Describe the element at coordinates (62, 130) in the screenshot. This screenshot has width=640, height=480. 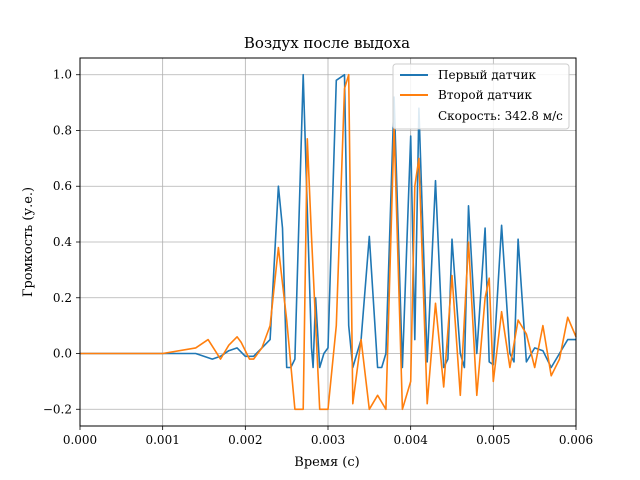
I see `y-tick-label: 0.8` at that location.